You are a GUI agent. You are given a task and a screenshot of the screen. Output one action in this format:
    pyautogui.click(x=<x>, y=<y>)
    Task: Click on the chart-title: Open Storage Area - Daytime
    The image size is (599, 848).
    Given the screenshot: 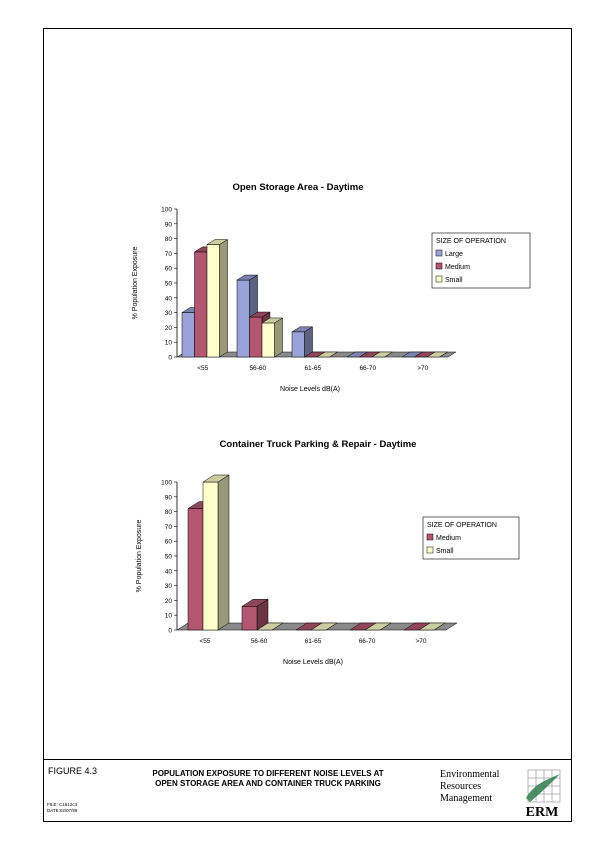 What is the action you would take?
    pyautogui.click(x=297, y=187)
    